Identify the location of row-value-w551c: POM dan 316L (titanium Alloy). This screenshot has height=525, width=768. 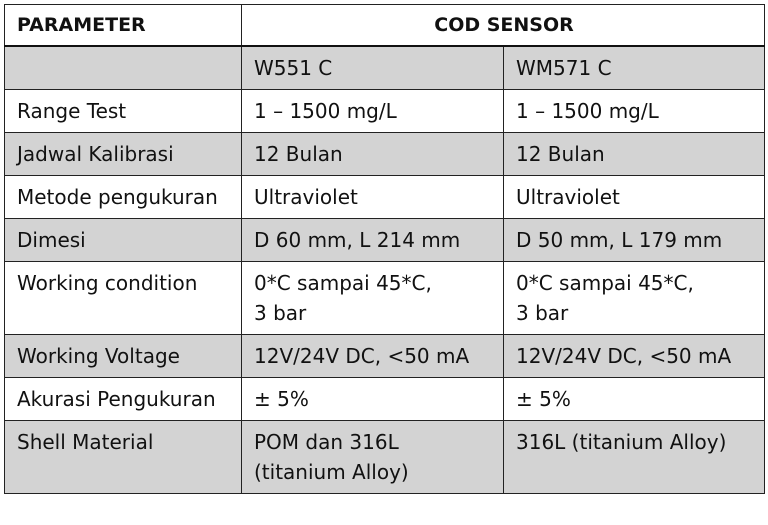
(372, 457).